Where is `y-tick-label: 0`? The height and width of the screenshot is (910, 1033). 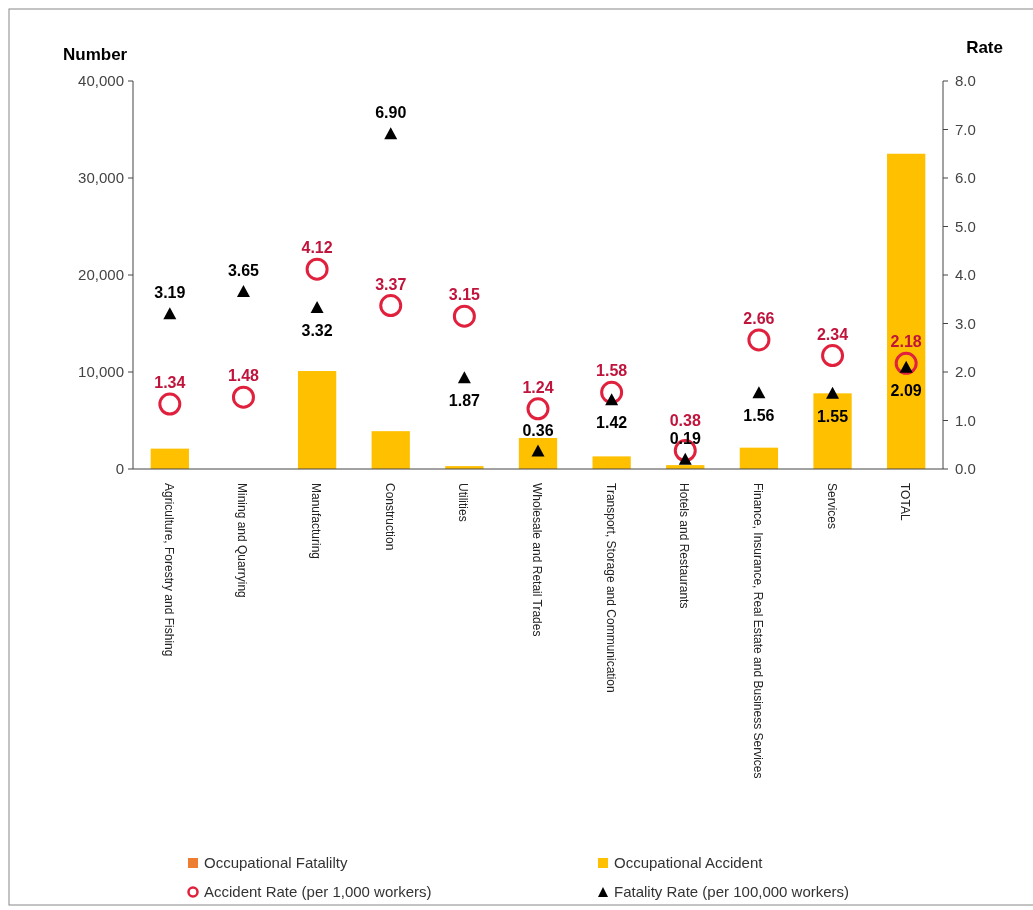
y-tick-label: 0 is located at coordinates (119, 468).